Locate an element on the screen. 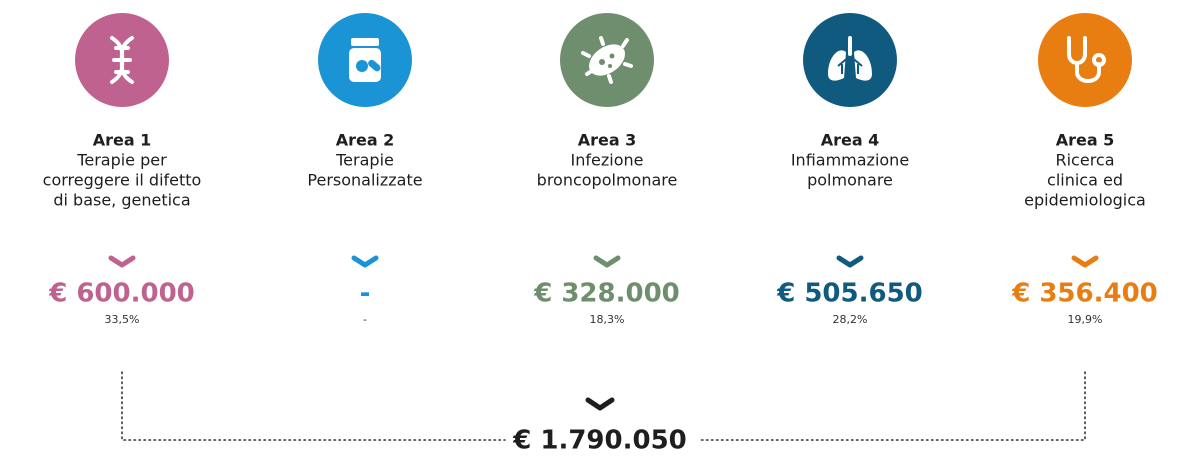 The height and width of the screenshot is (460, 1202). area-title: Area 4 is located at coordinates (850, 140).